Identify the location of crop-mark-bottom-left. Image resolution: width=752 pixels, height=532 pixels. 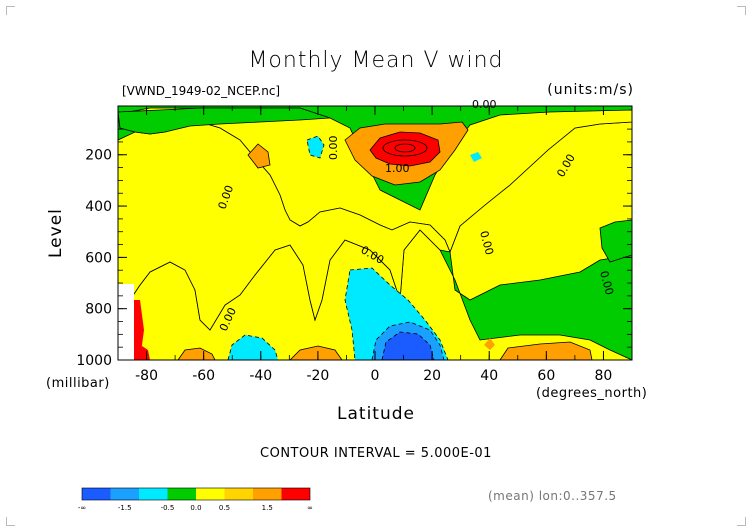
(10, 521).